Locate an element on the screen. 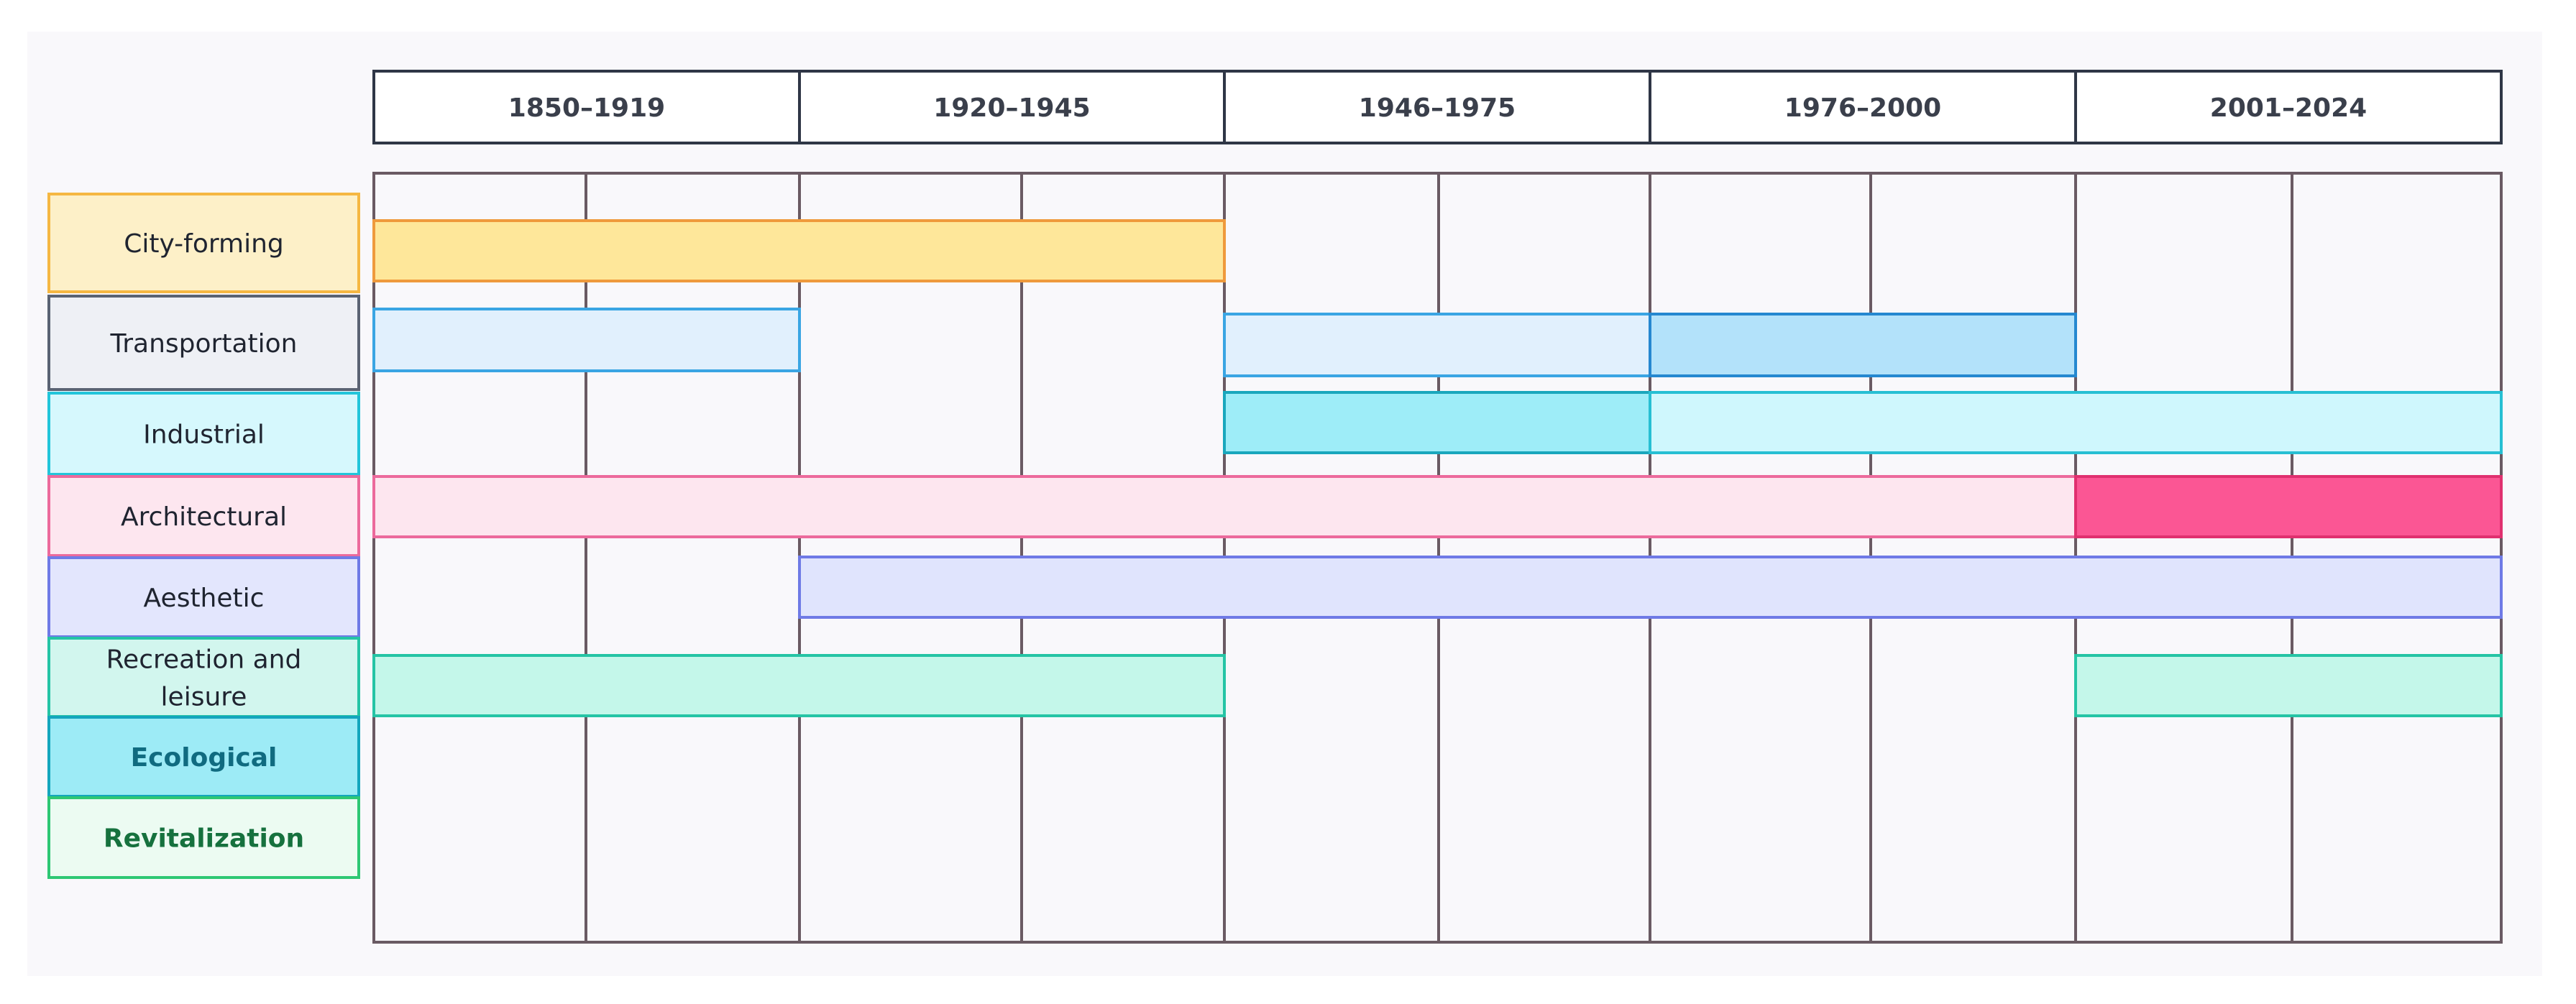 Image resolution: width=2576 pixels, height=1004 pixels. category-label-transportation: Transportation is located at coordinates (204, 344).